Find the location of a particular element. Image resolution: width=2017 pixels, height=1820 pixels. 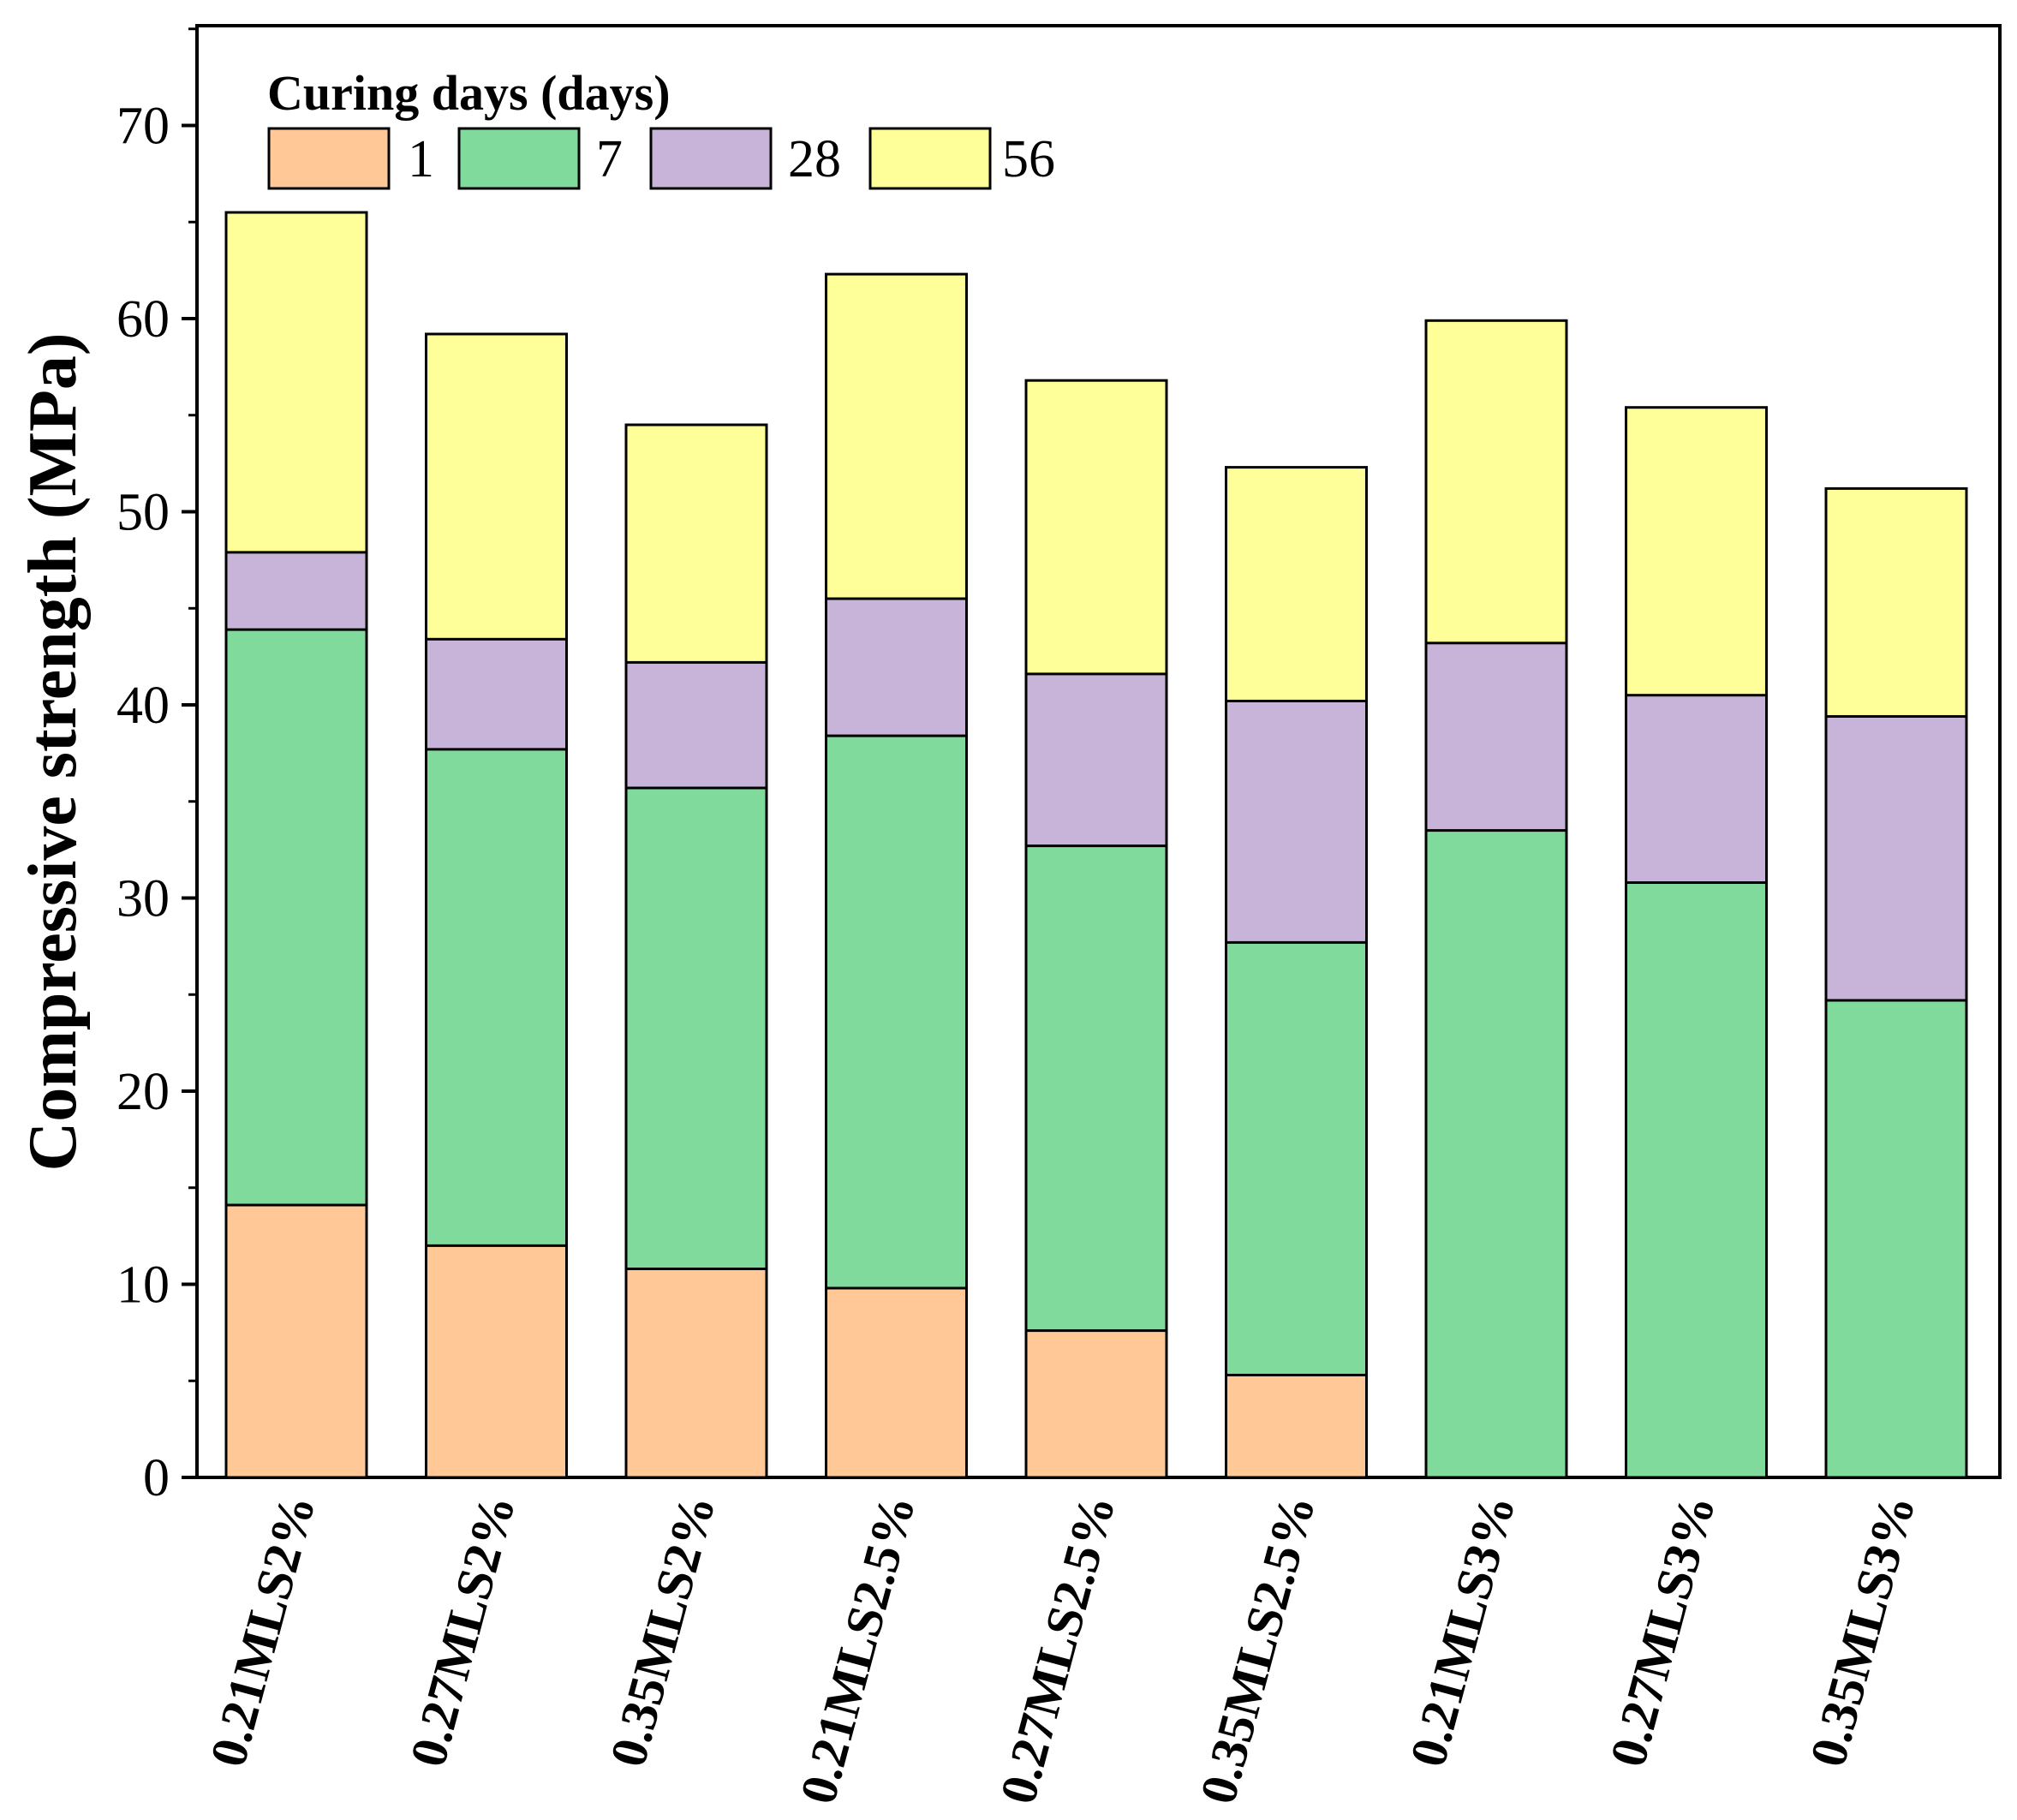

y-tick-label-40: 40 is located at coordinates (143, 706).